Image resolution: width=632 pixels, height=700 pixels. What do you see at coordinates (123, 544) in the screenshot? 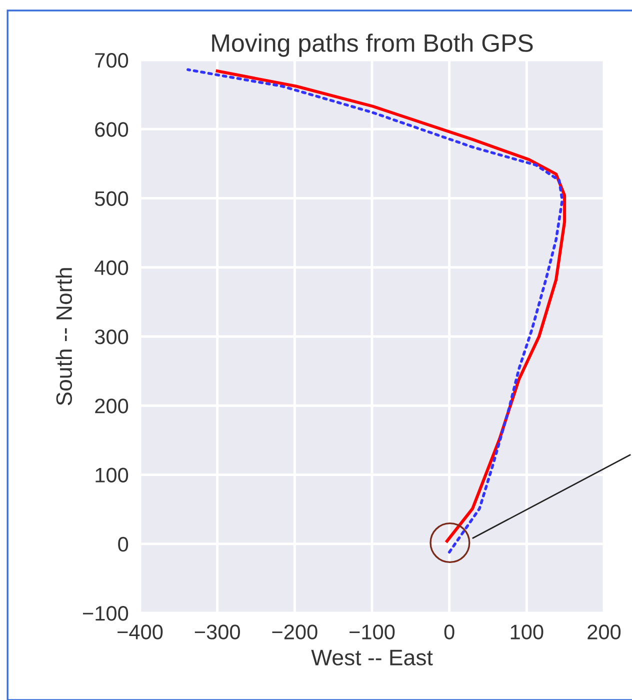
I see `y-tick-label: 0` at bounding box center [123, 544].